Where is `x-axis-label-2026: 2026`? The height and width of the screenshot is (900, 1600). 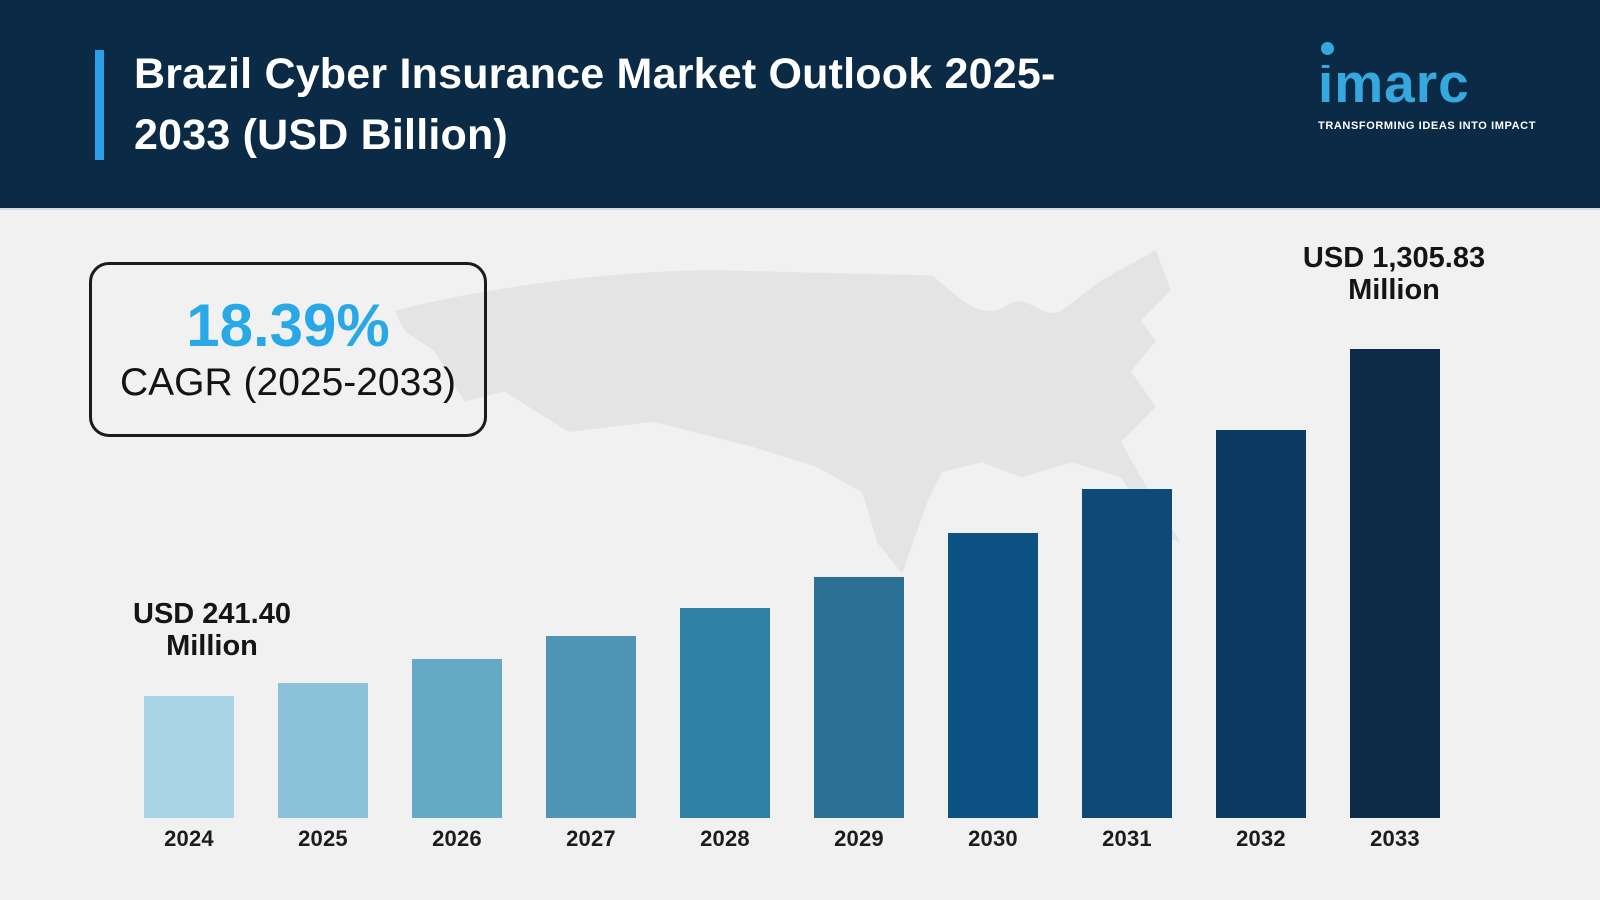
x-axis-label-2026: 2026 is located at coordinates (457, 838).